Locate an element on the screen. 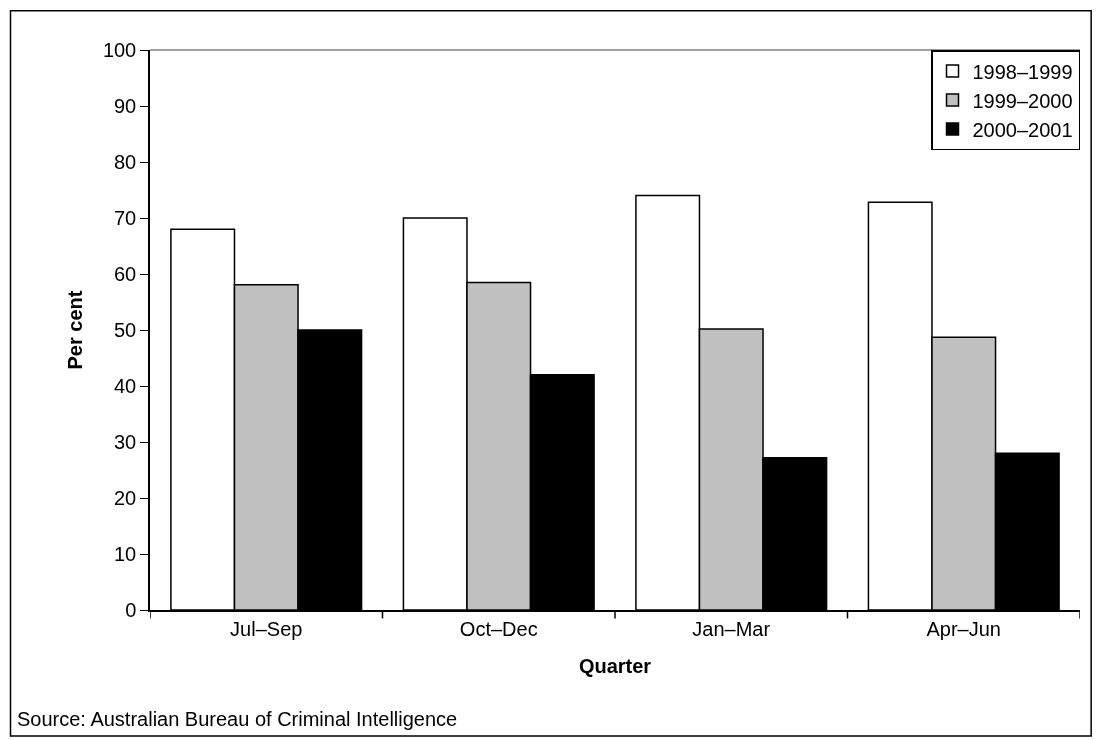 The width and height of the screenshot is (1110, 740). y-tick-label: 50 is located at coordinates (125, 330).